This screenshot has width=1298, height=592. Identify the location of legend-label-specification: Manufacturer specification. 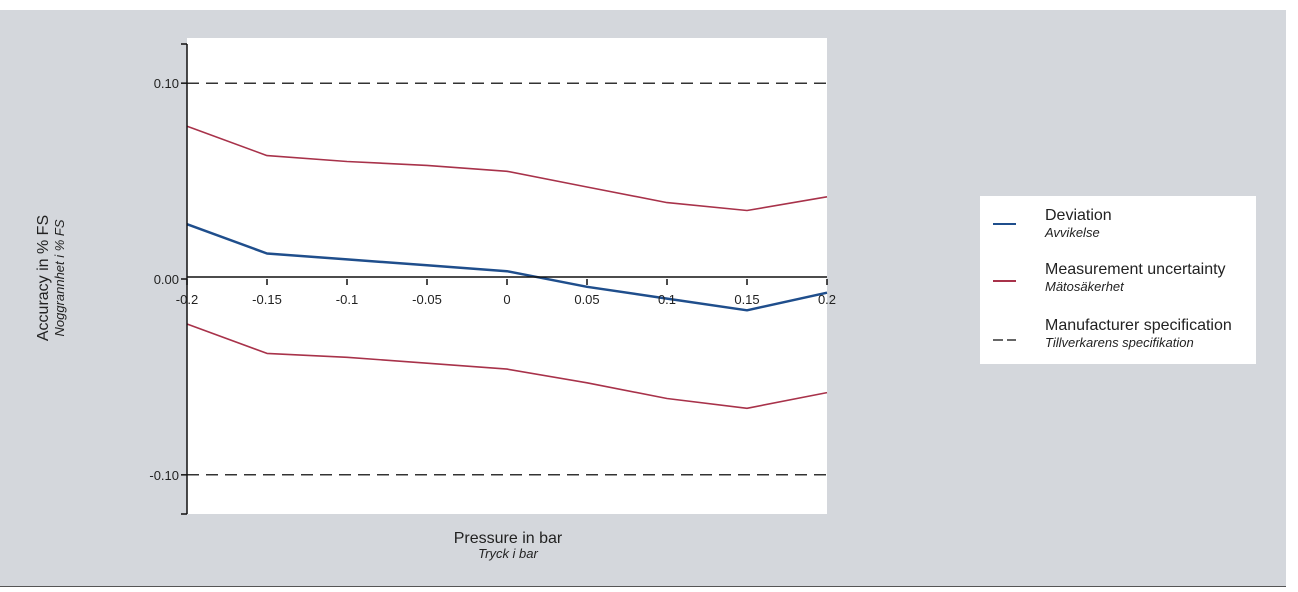
(1138, 325).